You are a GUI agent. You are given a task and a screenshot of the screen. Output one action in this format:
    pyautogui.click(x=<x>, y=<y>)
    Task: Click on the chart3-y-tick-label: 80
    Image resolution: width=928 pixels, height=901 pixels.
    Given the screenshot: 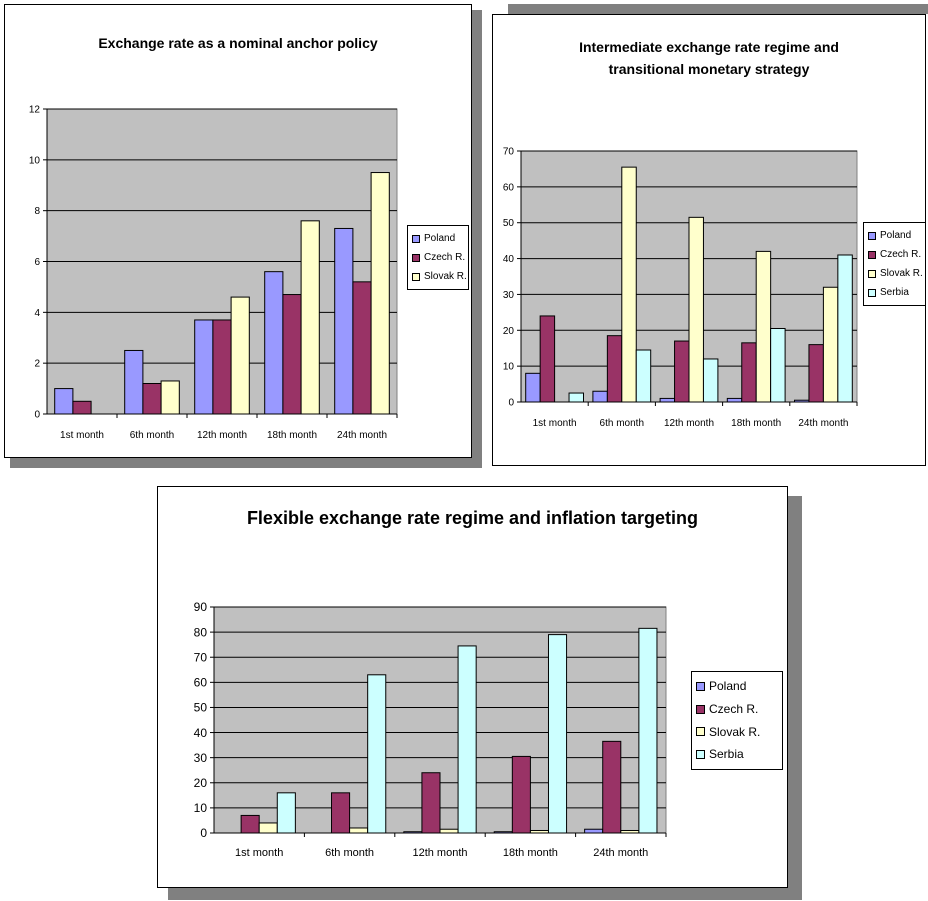 What is the action you would take?
    pyautogui.click(x=201, y=632)
    